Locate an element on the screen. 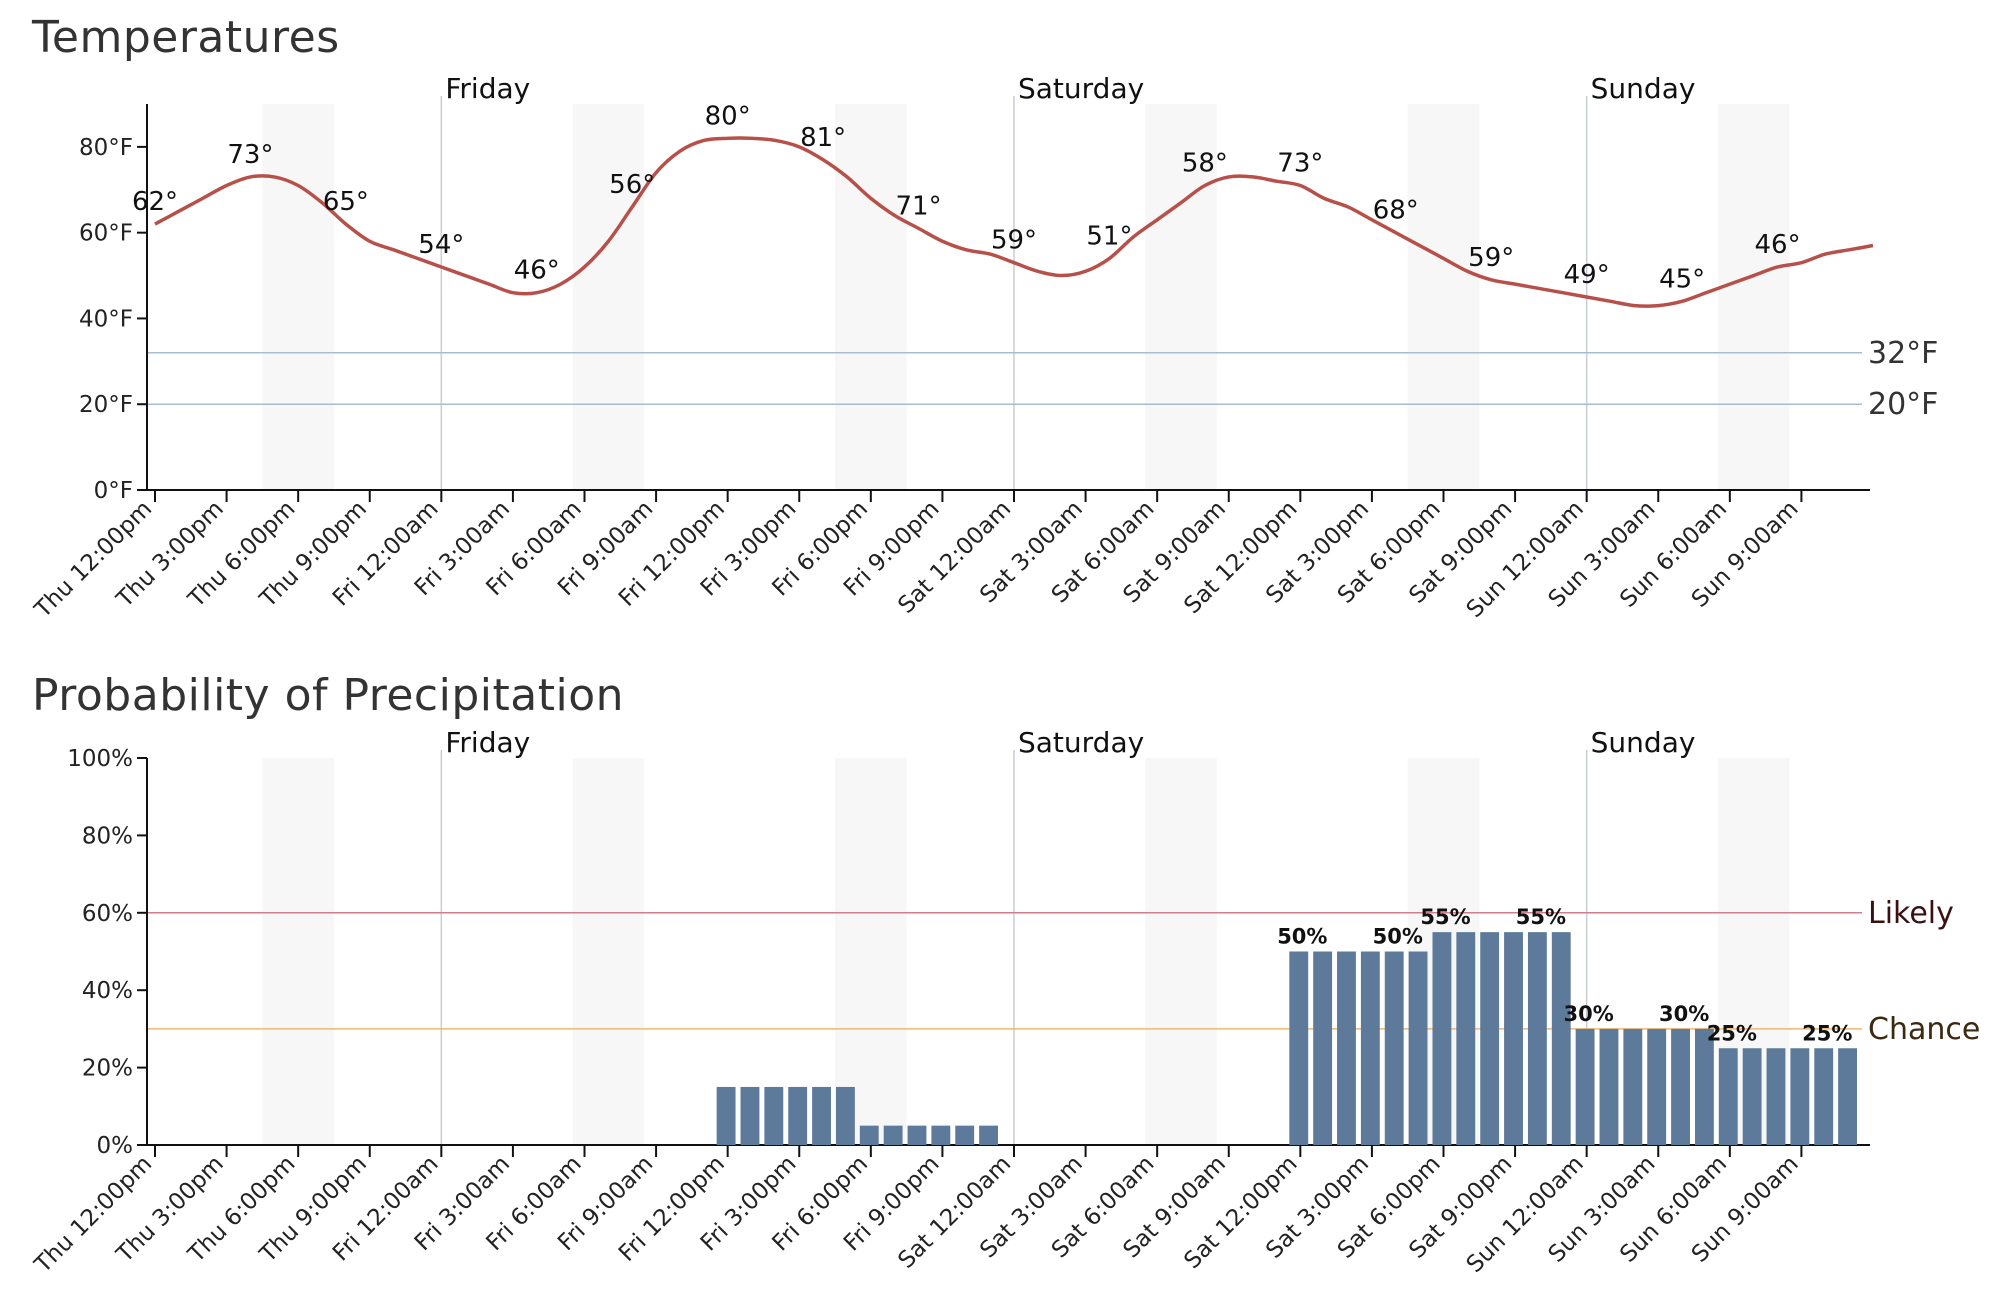 Image resolution: width=2000 pixels, height=1298 pixels. temperature-data-label: 54° is located at coordinates (441, 245).